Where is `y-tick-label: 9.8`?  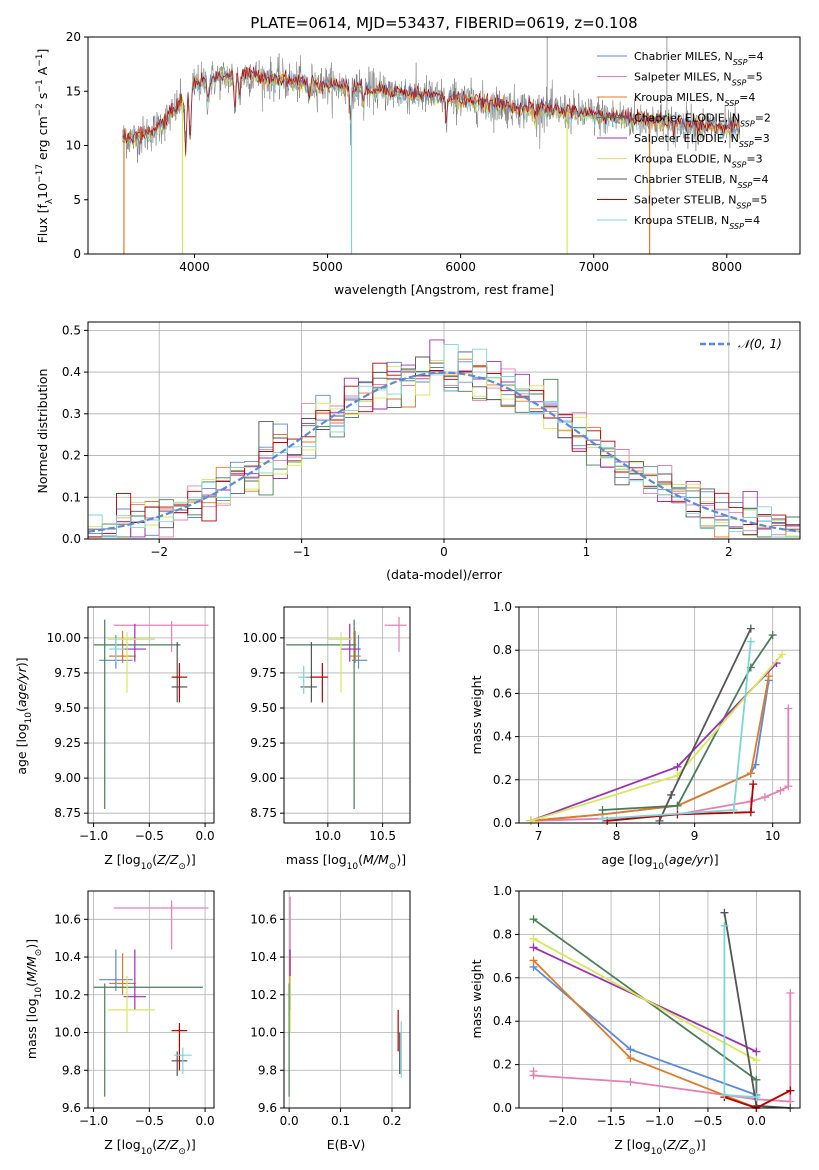
y-tick-label: 9.8 is located at coordinates (267, 1070).